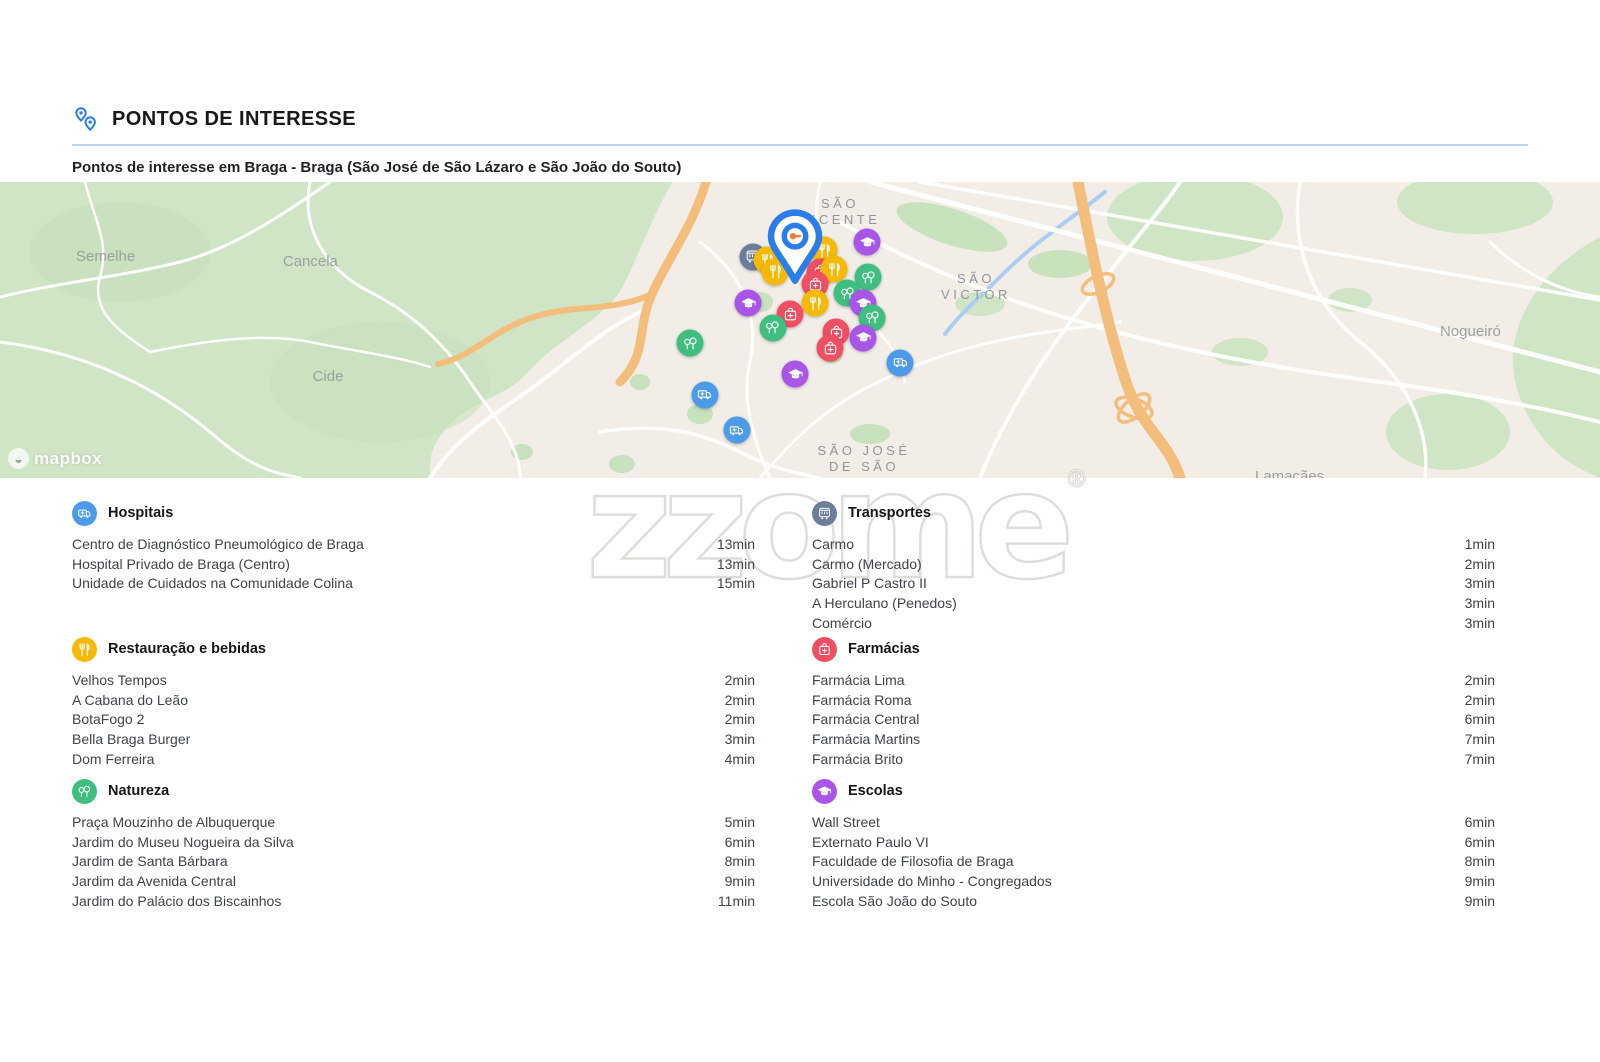 The width and height of the screenshot is (1600, 1062). What do you see at coordinates (739, 719) in the screenshot?
I see `poi-time: 2min` at bounding box center [739, 719].